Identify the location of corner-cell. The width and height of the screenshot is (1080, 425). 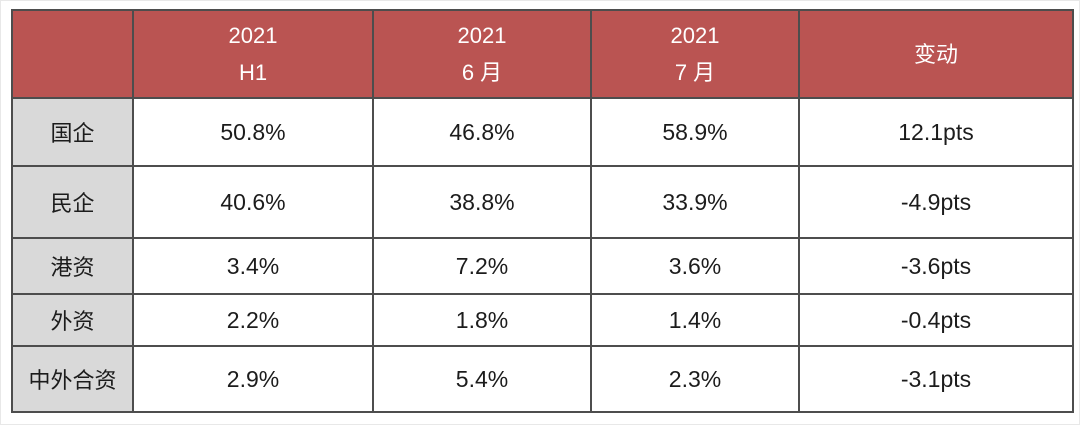
(72, 54).